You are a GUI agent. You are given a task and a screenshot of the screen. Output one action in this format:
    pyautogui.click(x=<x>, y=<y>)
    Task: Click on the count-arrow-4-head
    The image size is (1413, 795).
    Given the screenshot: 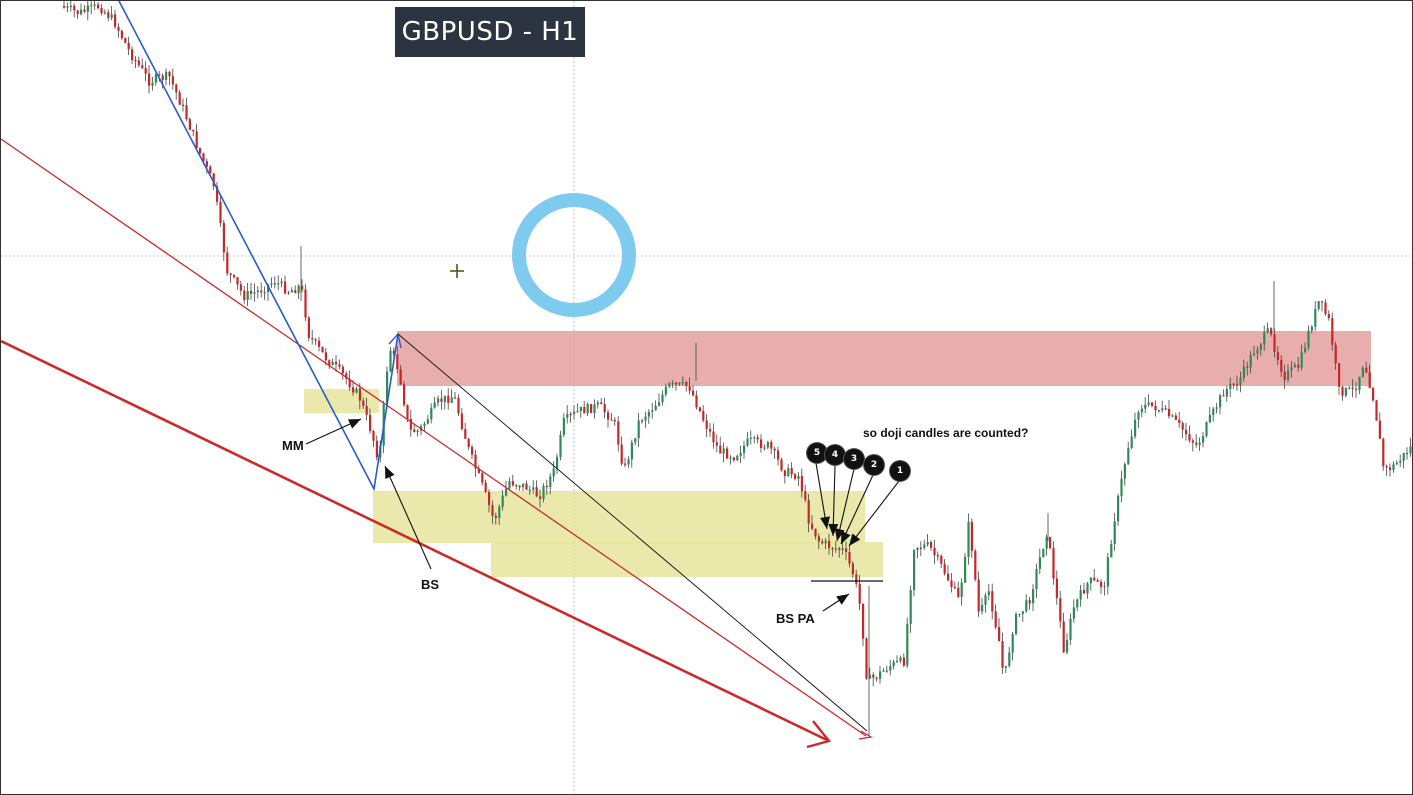 What is the action you would take?
    pyautogui.click(x=833, y=529)
    